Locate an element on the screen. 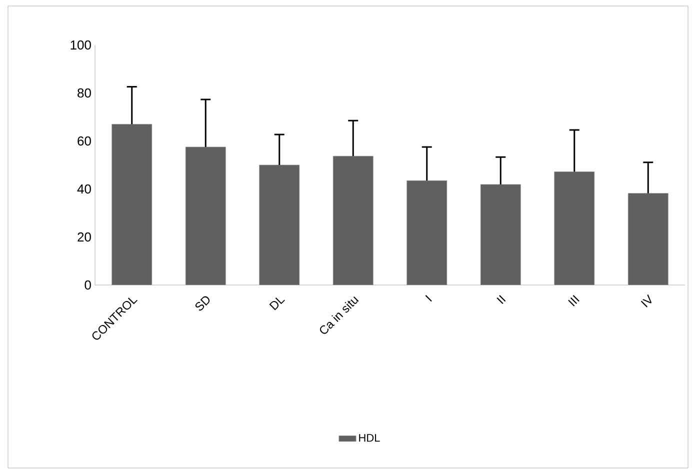  x-tick-label: SD is located at coordinates (202, 303).